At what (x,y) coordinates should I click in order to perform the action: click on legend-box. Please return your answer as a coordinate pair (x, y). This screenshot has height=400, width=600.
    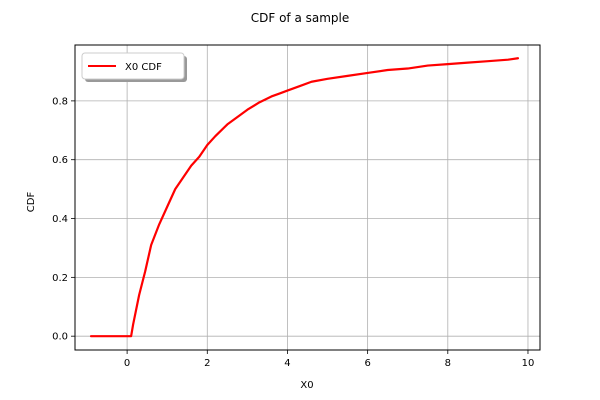
    Looking at the image, I should click on (133, 66).